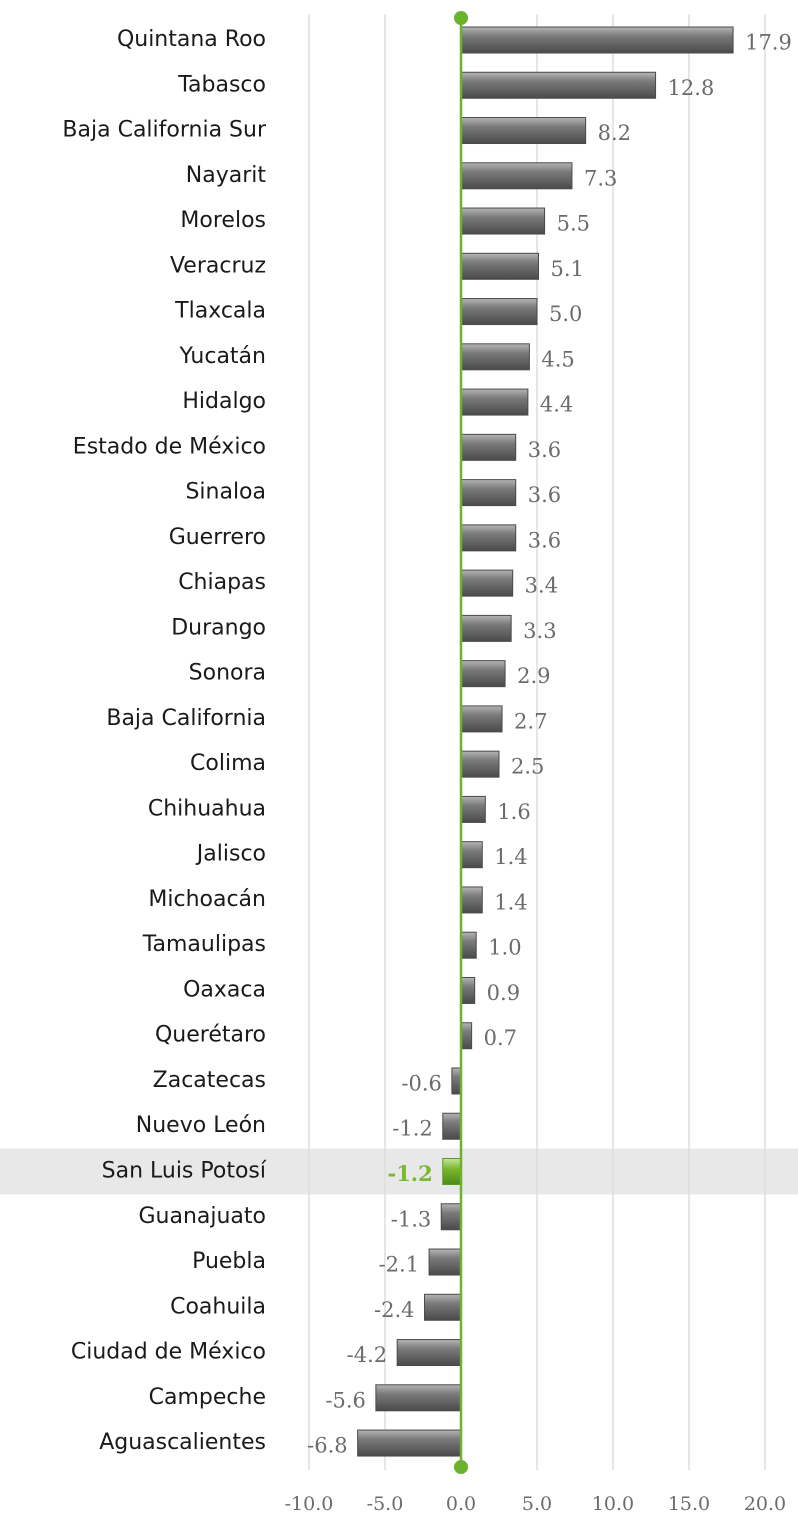  What do you see at coordinates (224, 989) in the screenshot?
I see `y-tick-label: Oaxaca` at bounding box center [224, 989].